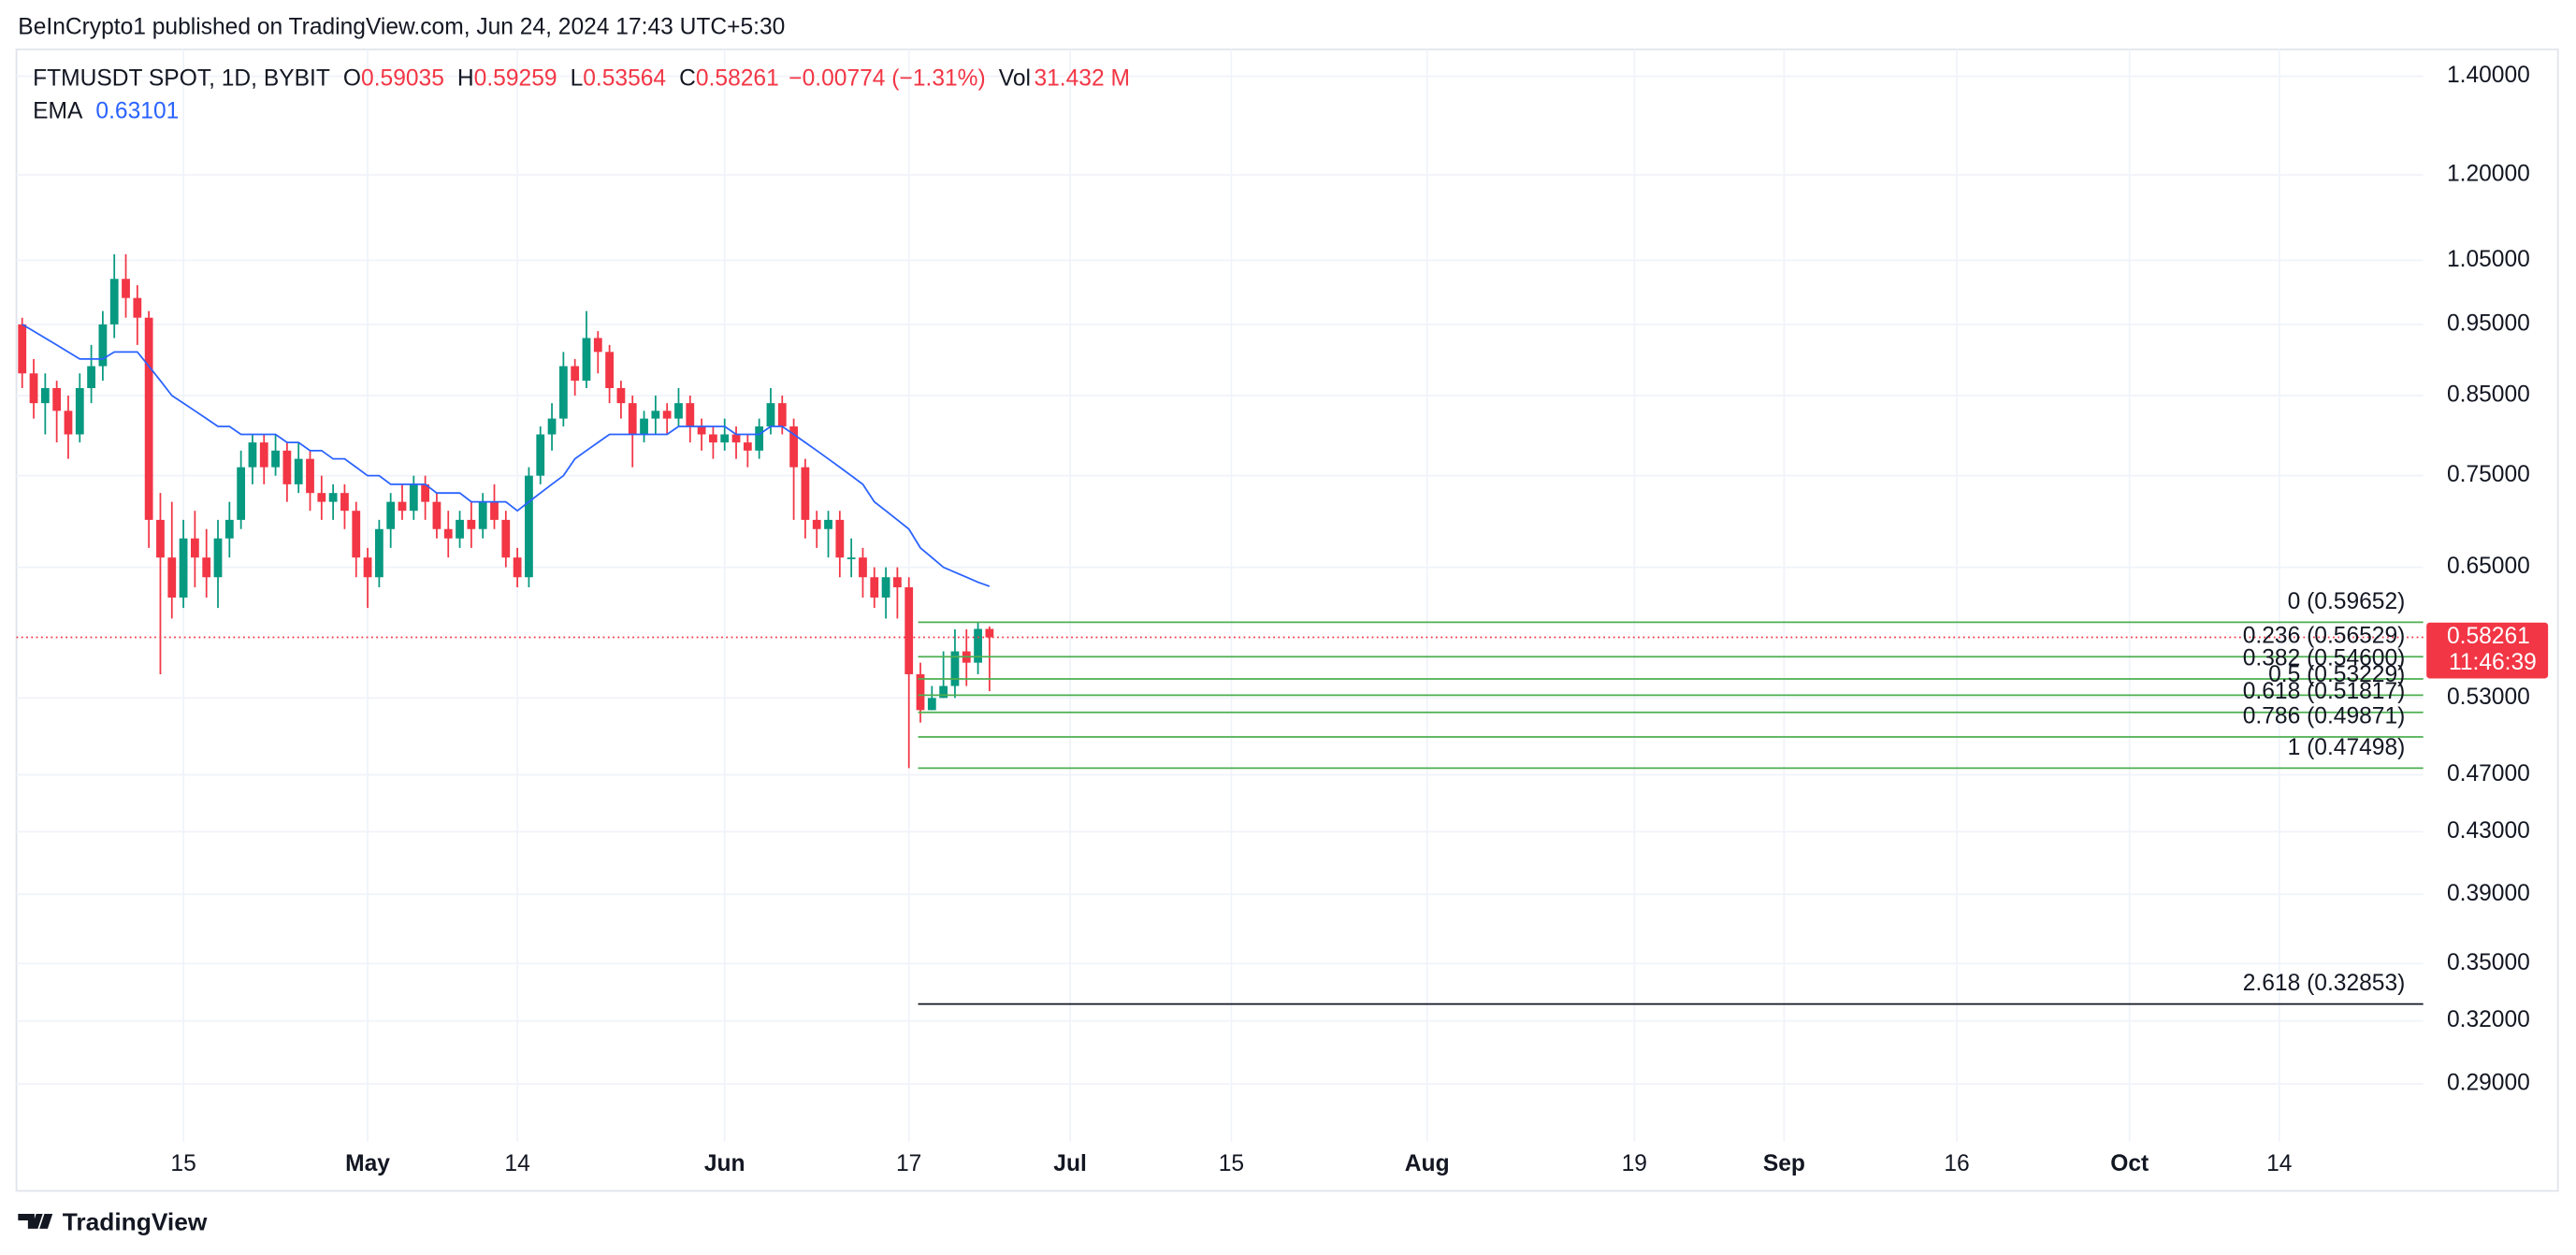  Describe the element at coordinates (1015, 78) in the screenshot. I see `legend-key: Vol` at that location.